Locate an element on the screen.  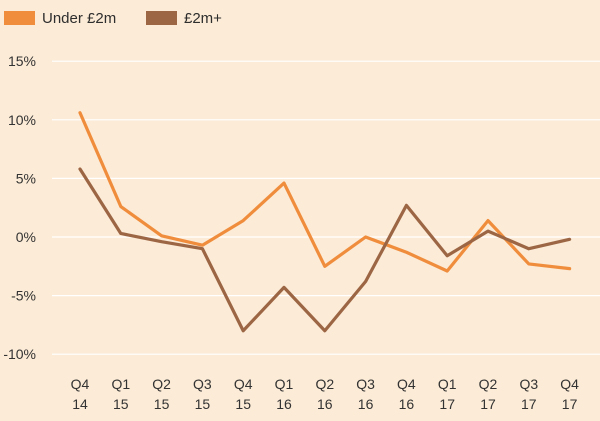
y-tick-label: -10% is located at coordinates (19, 354).